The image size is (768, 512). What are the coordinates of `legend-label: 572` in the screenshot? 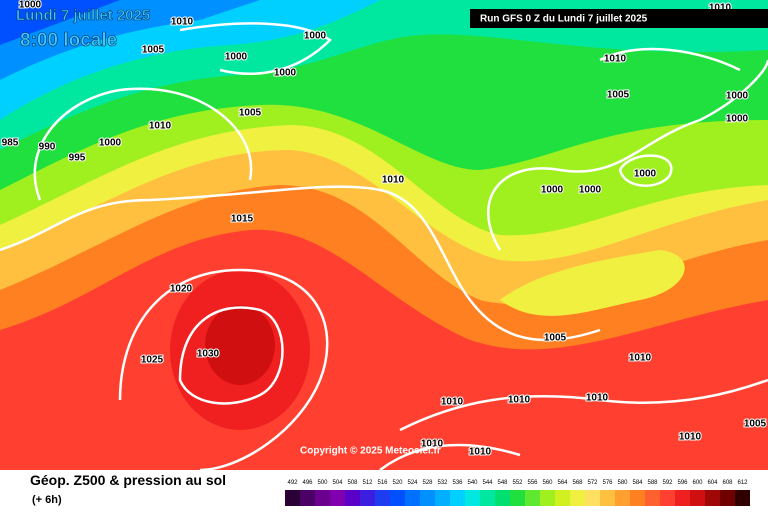 It's located at (592, 483).